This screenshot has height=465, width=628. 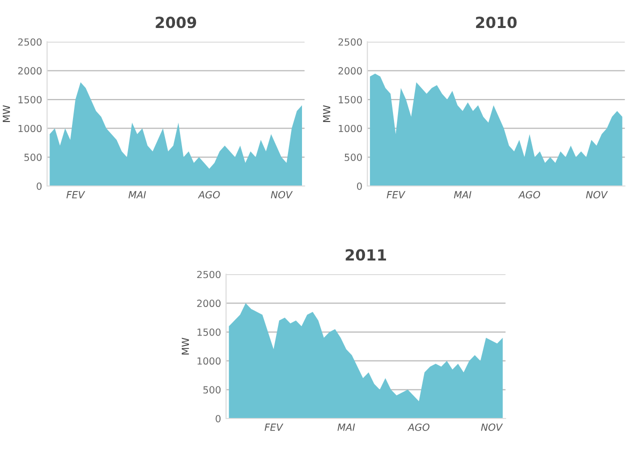 I want to click on chart-title: 2011, so click(x=366, y=255).